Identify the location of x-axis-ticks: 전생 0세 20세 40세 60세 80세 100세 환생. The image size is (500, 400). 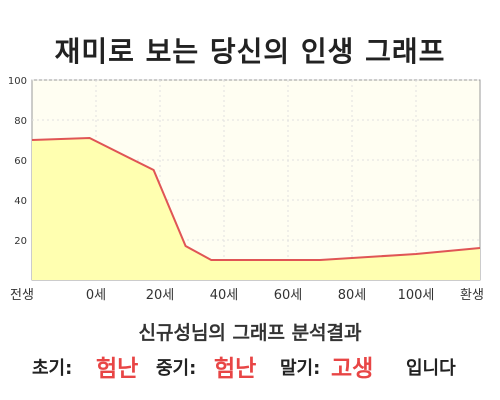
(247, 295).